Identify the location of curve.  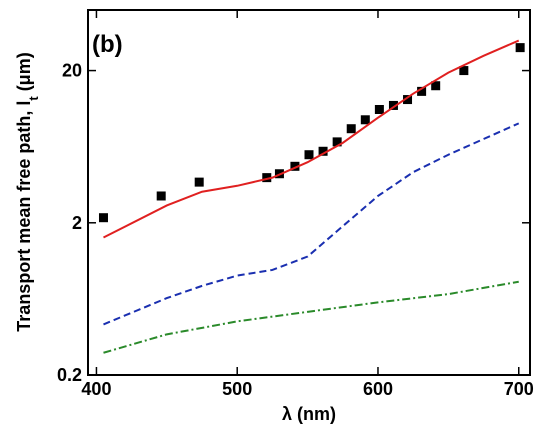
(311, 317).